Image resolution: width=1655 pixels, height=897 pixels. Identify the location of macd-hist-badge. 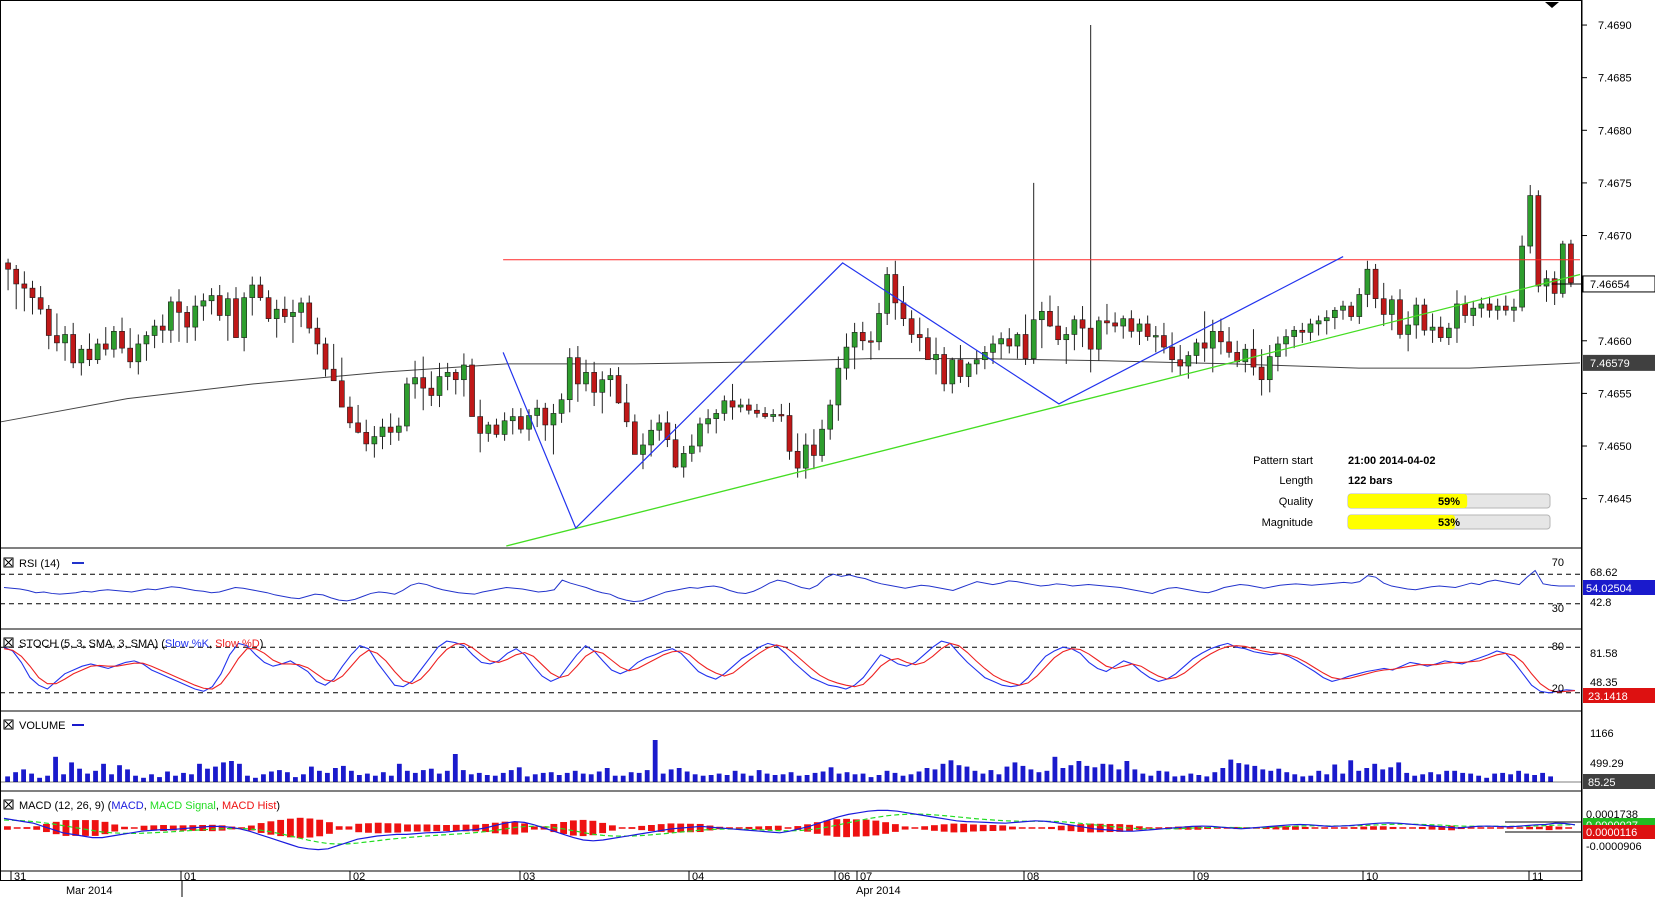
(1619, 832).